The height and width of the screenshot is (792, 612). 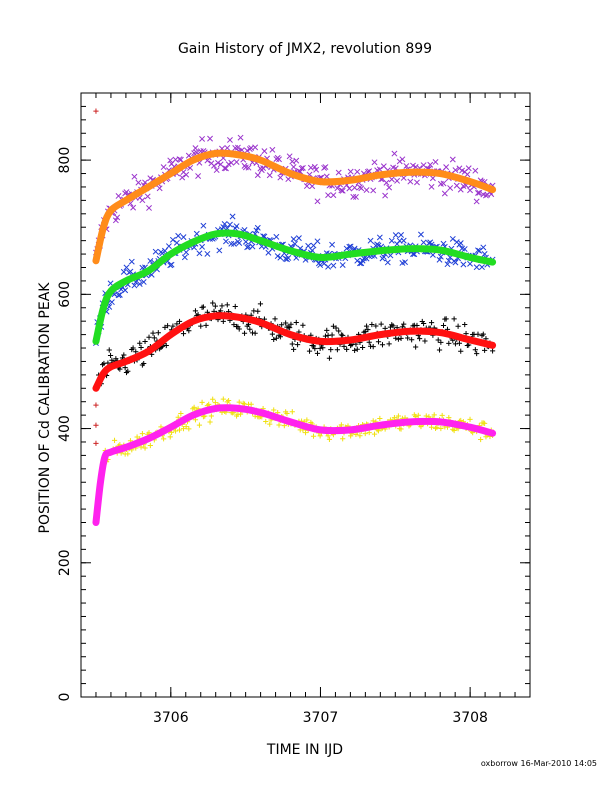 I want to click on y-tick-label: 0, so click(x=65, y=697).